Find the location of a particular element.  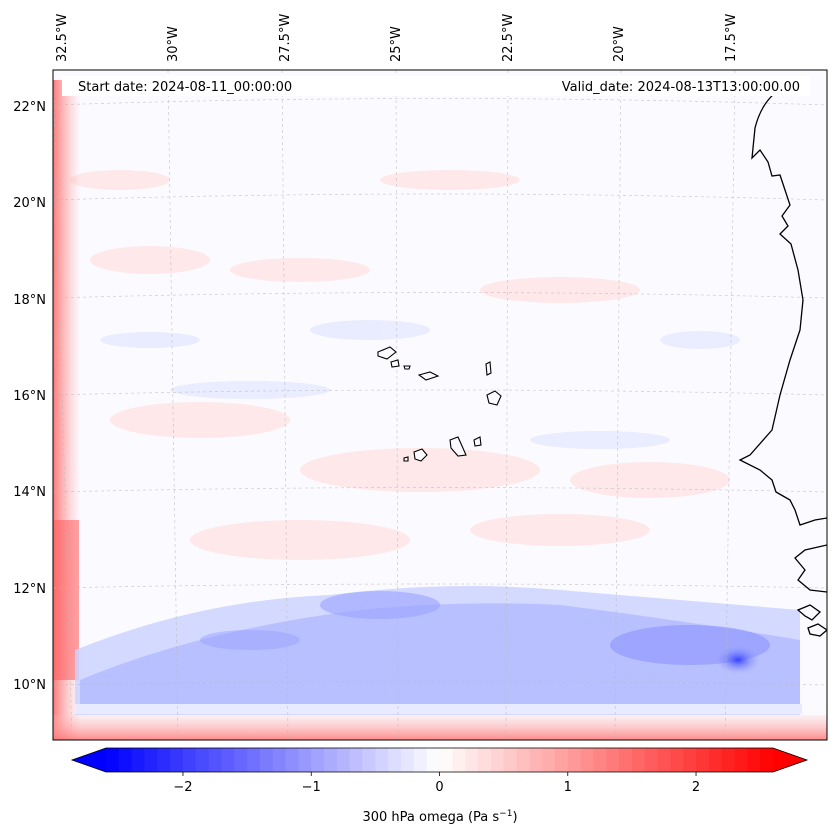

colorbar-ticks: −2 −1 0 1 2 is located at coordinates (436, 783).